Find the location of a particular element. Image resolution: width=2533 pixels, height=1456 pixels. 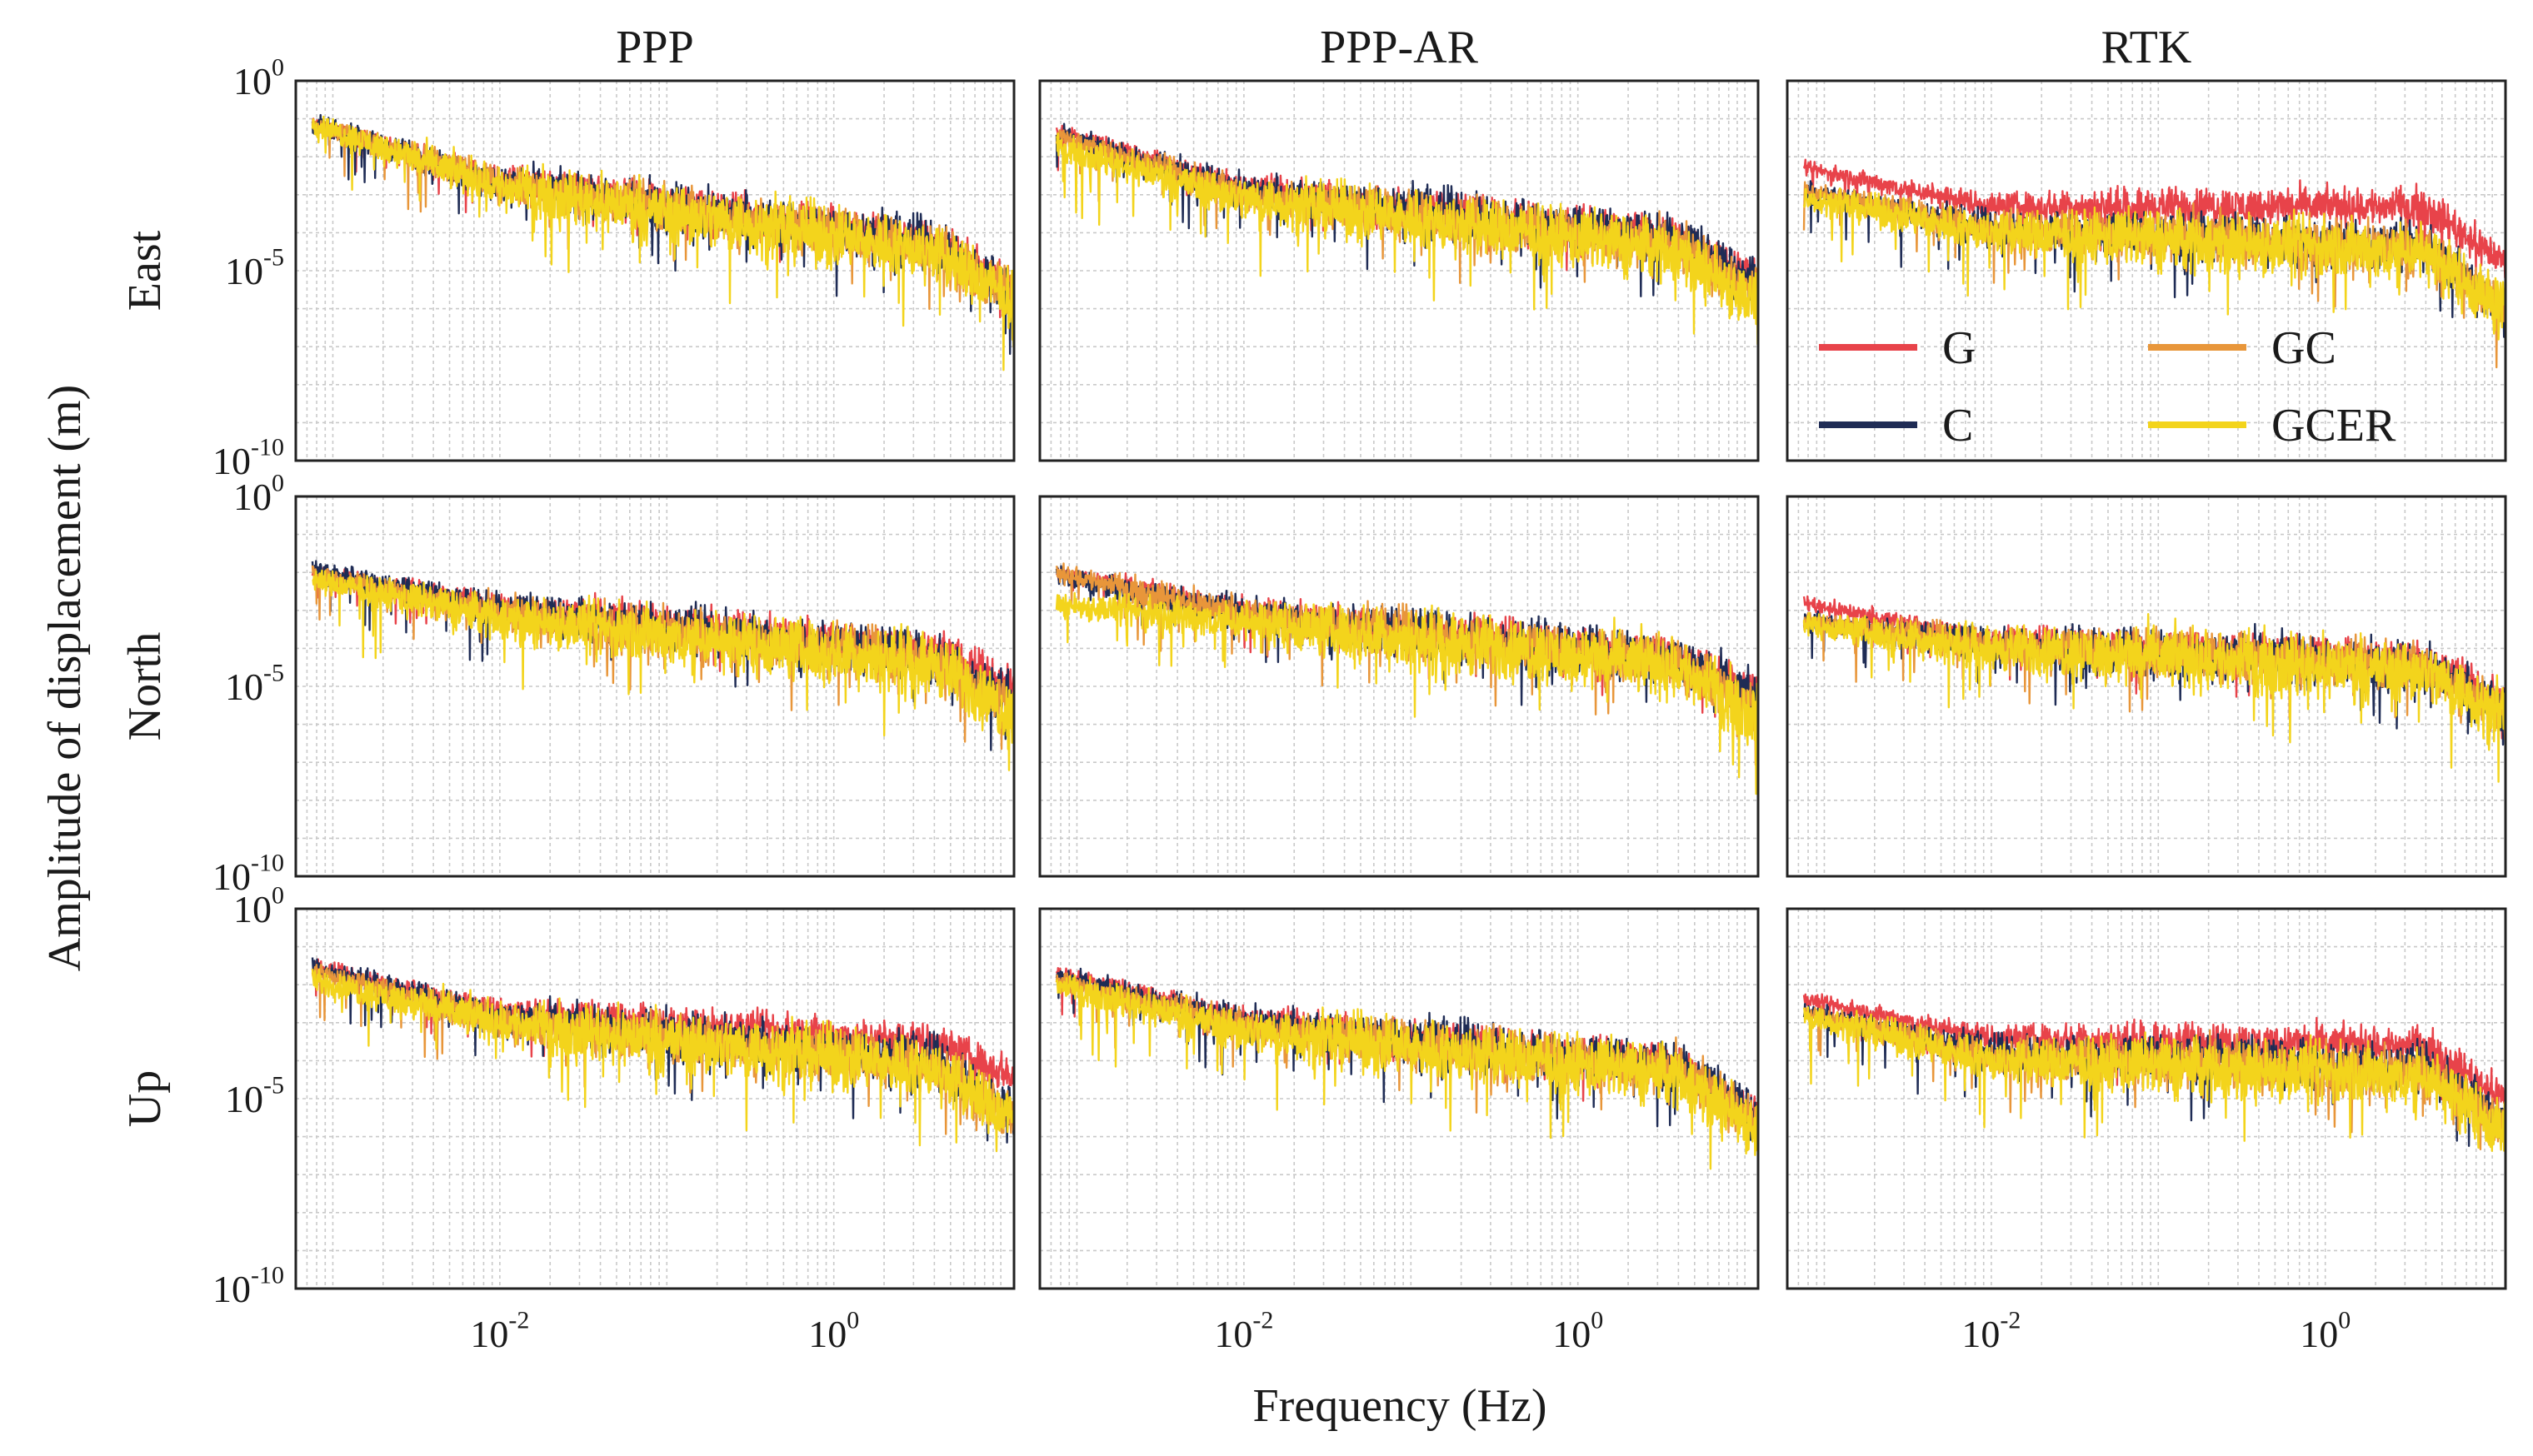

panel-up-ppp-ar: 10⁻² 10⁰ is located at coordinates (1399, 1131).